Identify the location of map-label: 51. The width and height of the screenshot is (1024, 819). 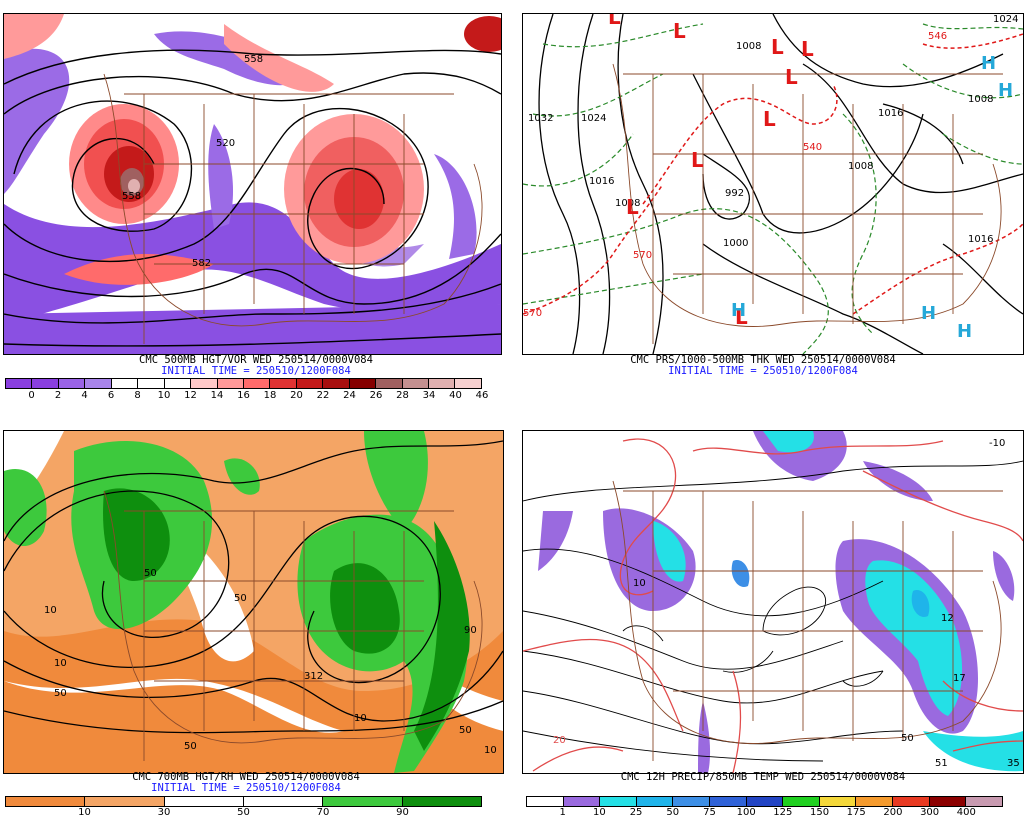
(941, 763).